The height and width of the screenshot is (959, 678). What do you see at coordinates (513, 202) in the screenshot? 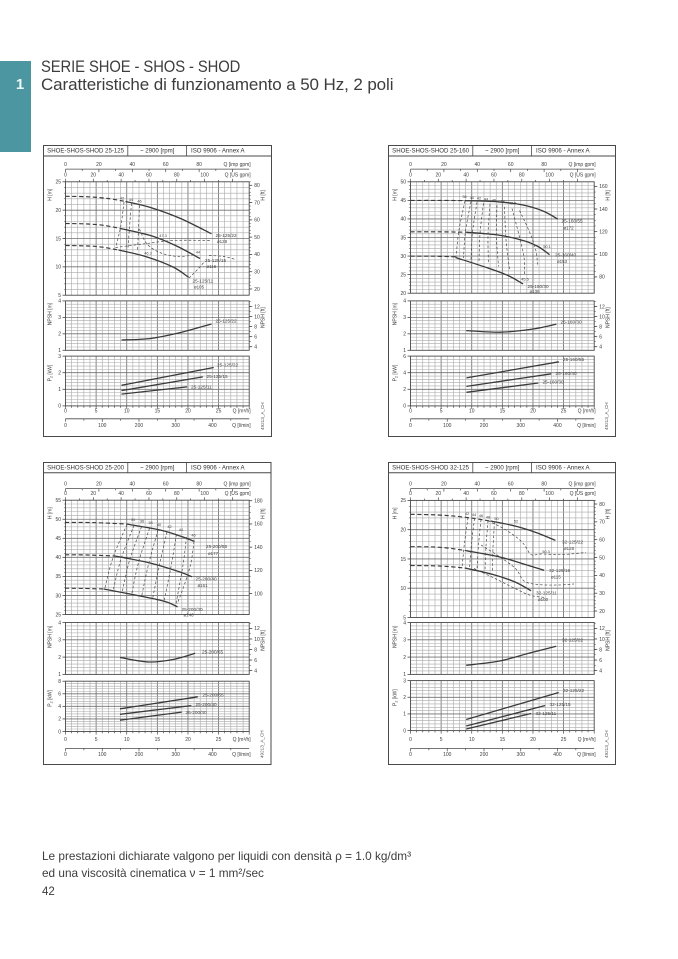
I see `svg-text: 48.5` at bounding box center [513, 202].